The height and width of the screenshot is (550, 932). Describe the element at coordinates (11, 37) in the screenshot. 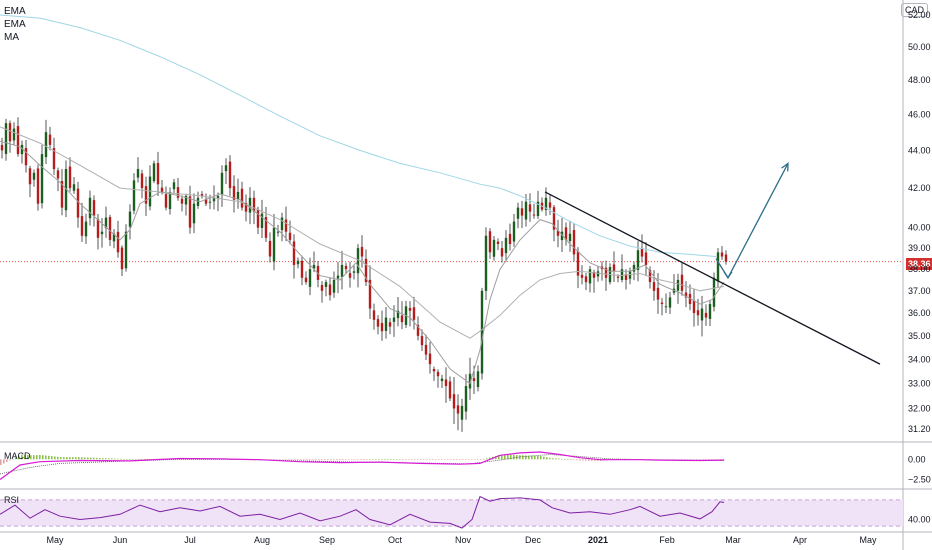

I see `legend-ma: MA` at that location.